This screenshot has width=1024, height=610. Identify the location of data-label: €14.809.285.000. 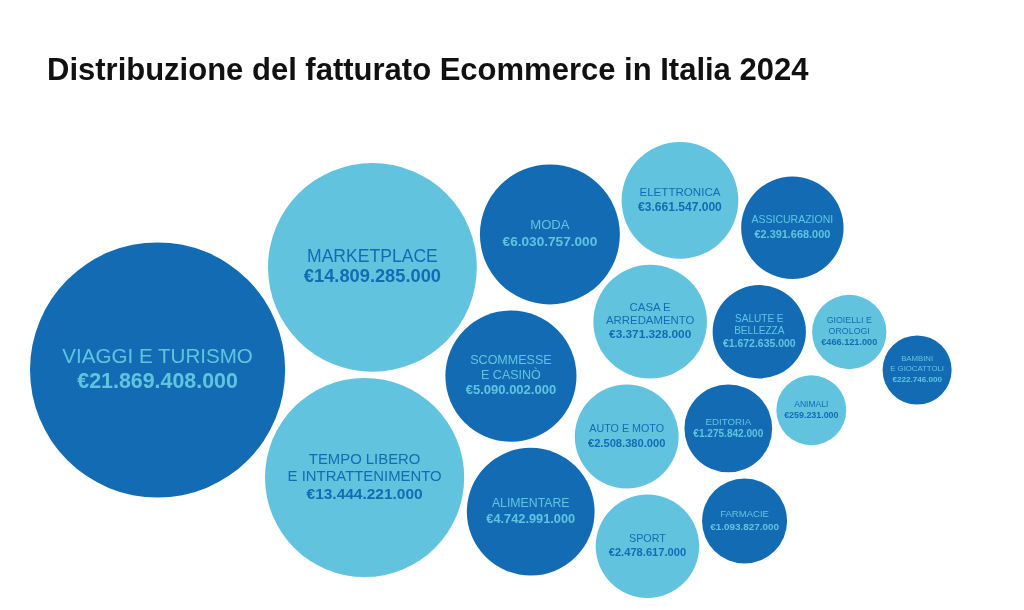
(372, 276).